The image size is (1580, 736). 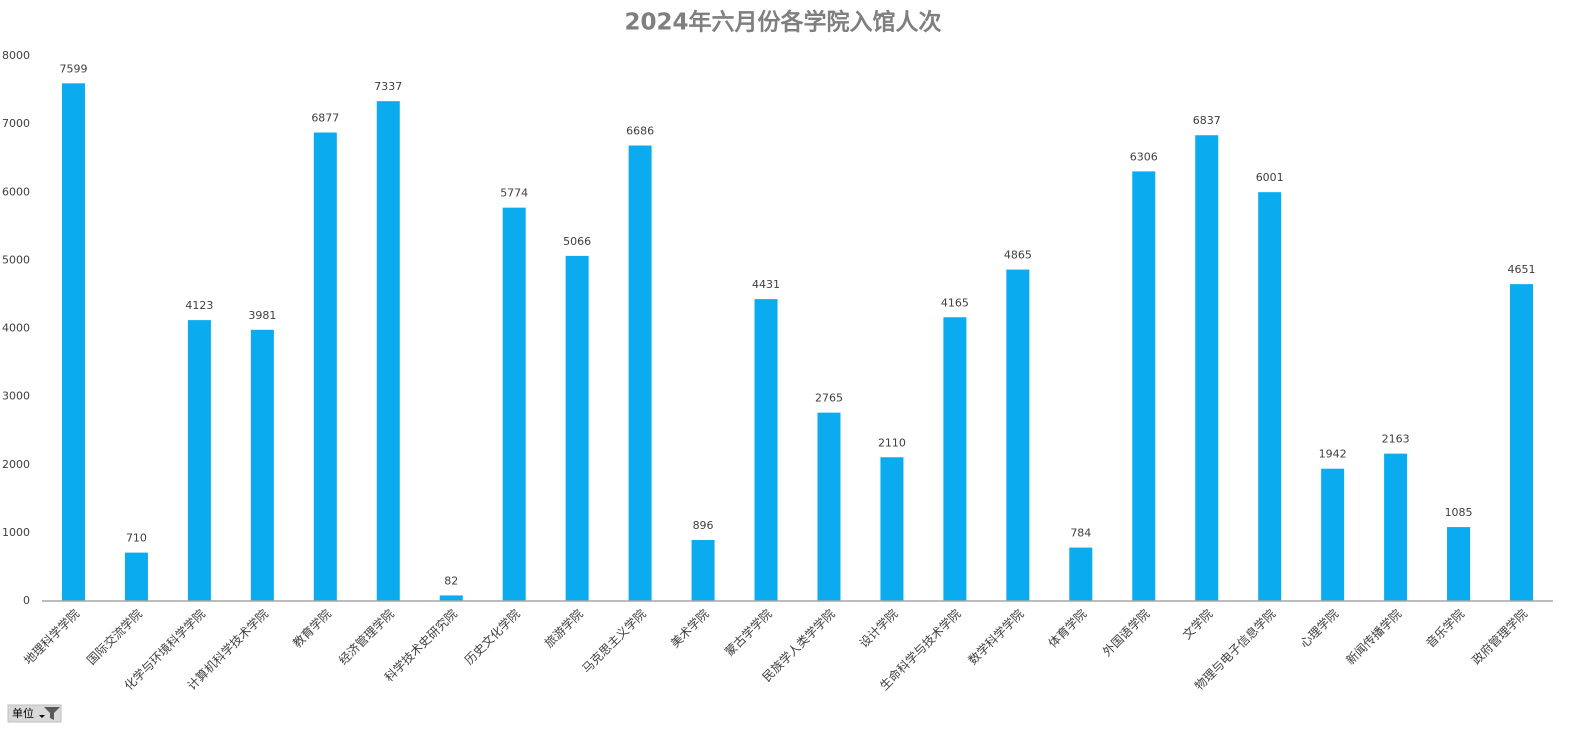 I want to click on value-label: 1085, so click(x=1459, y=512).